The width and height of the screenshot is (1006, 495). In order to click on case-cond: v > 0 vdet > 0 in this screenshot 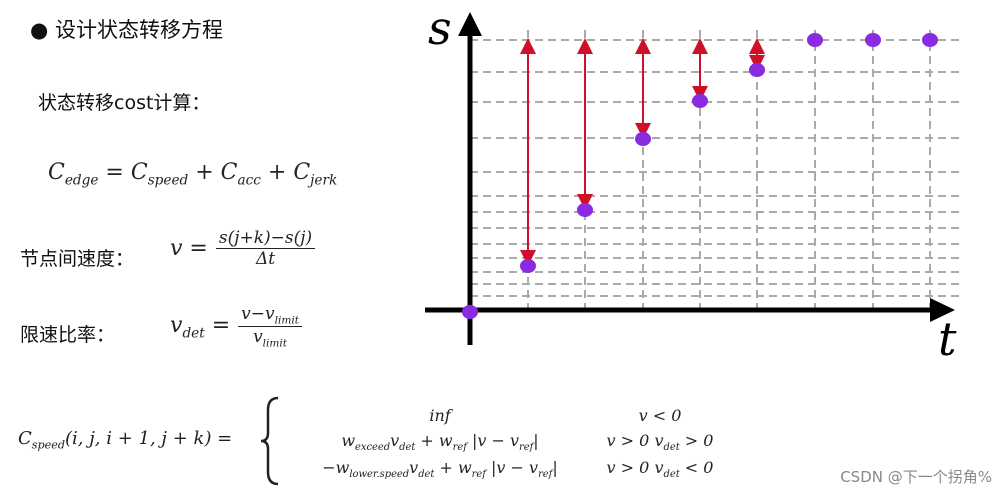, I will do `click(660, 442)`.